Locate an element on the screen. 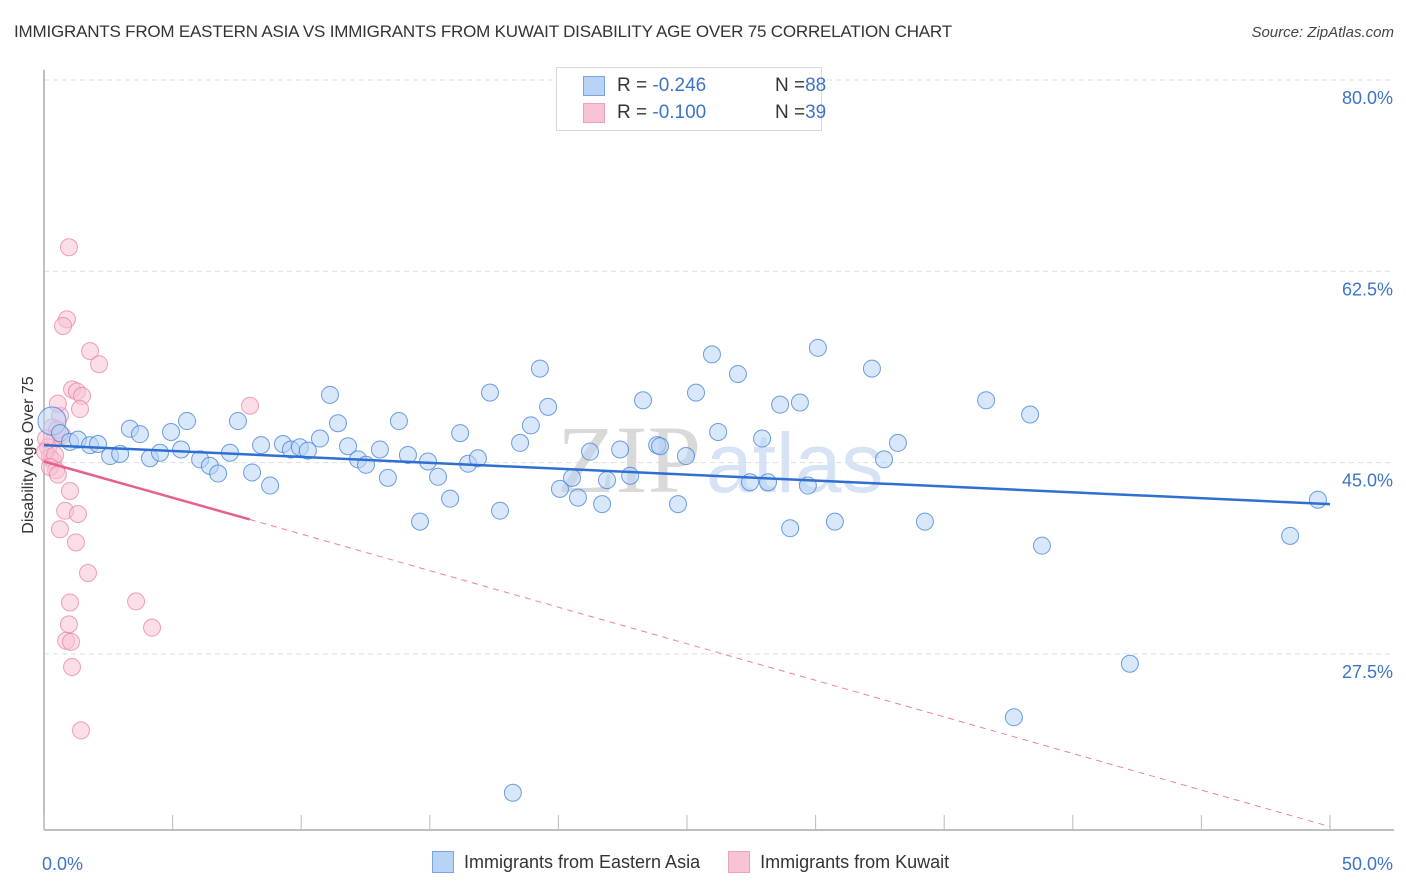 This screenshot has width=1406, height=892. watermark: ZIP atlas is located at coordinates (720, 459).